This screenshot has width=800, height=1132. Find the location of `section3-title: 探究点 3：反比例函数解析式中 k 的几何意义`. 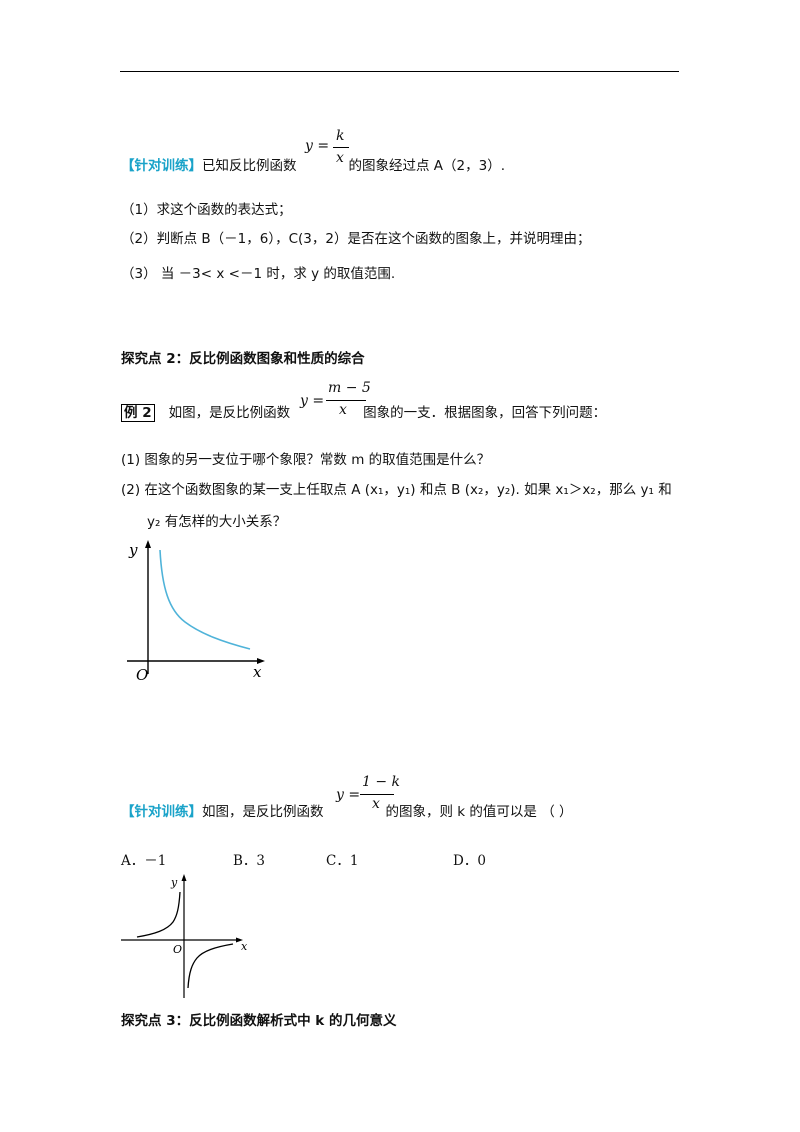

section3-title: 探究点 3：反比例函数解析式中 k 的几何意义 is located at coordinates (259, 1021).